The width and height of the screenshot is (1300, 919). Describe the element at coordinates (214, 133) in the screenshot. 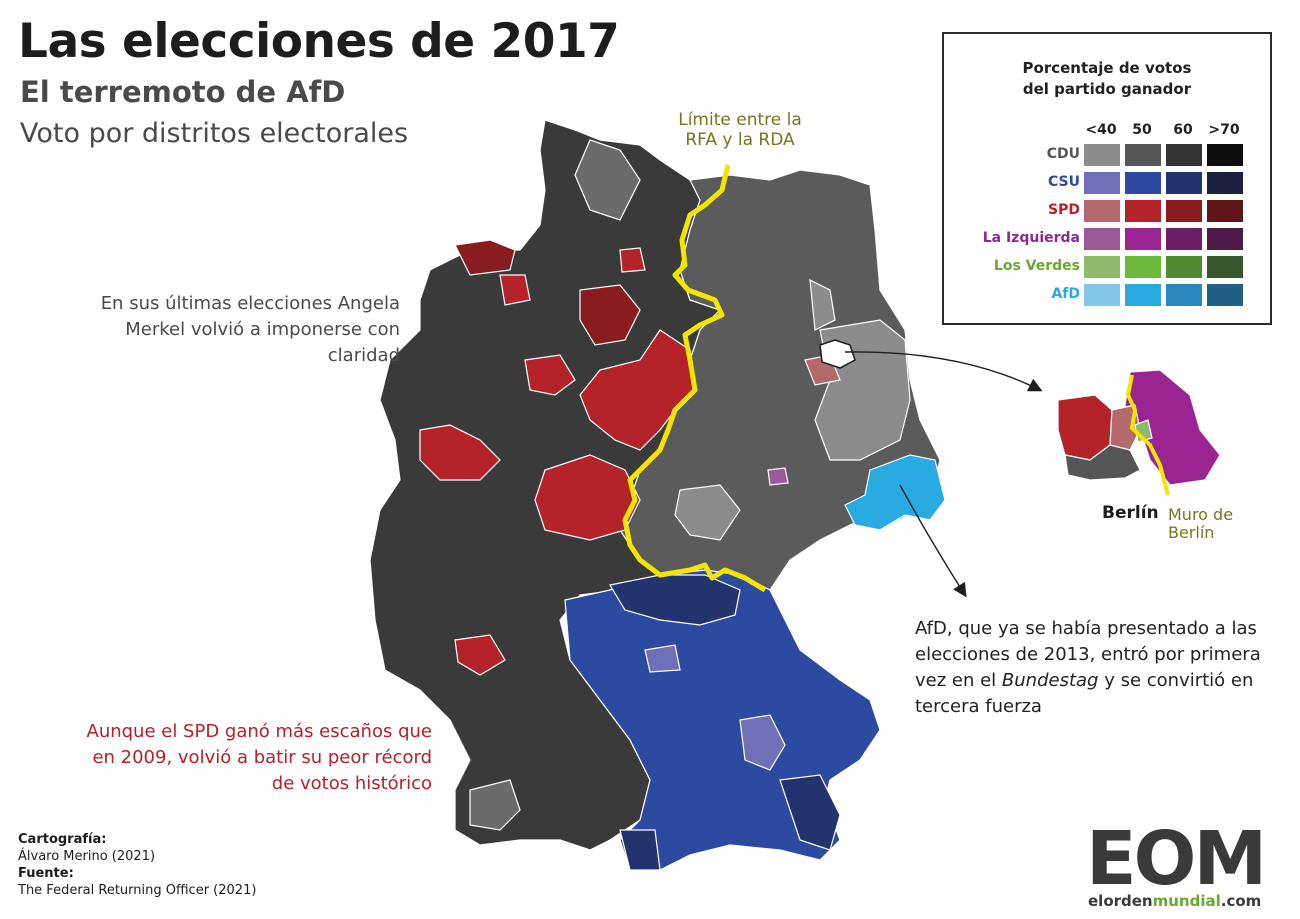

I see `page-subtitle-secondary: Voto por distritos electorales` at that location.